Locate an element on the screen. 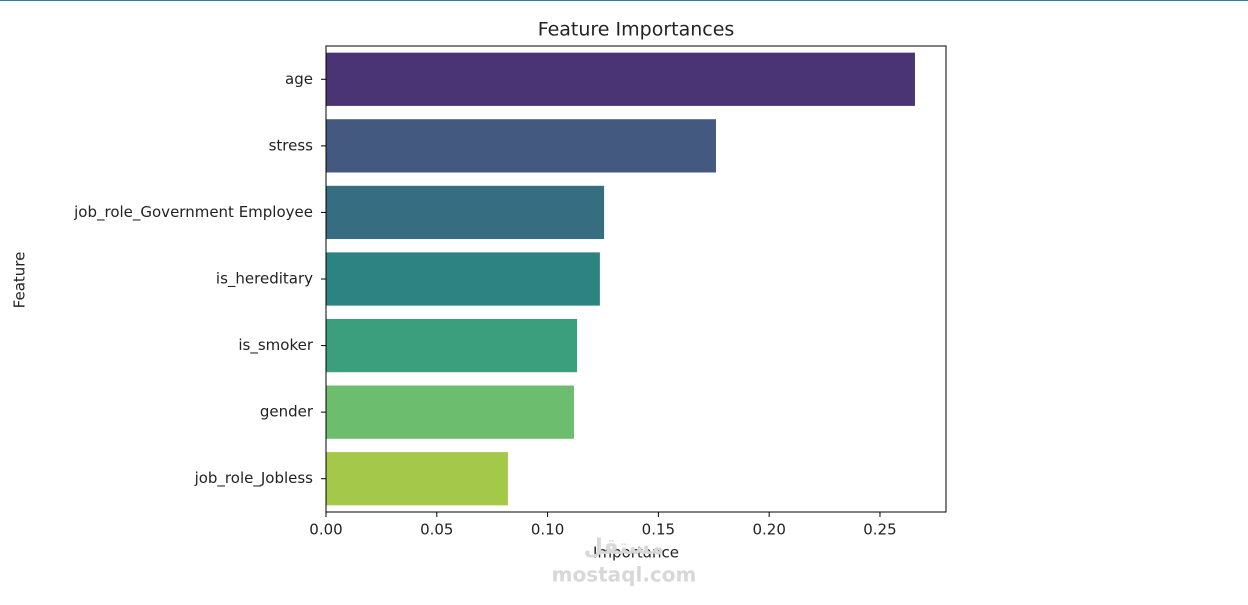 Image resolution: width=1248 pixels, height=605 pixels. y-tick-label: is_smoker is located at coordinates (275, 345).